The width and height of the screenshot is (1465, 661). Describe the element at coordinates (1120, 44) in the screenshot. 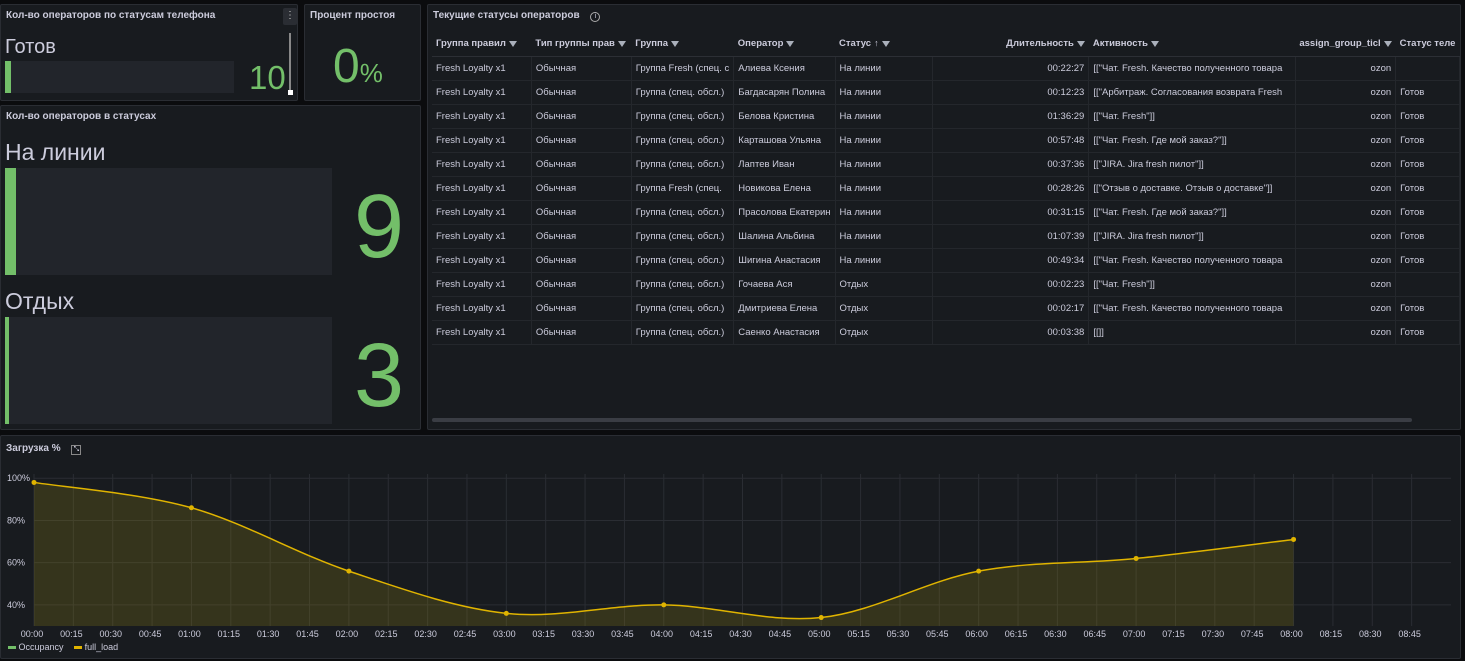

I see `column-header-label: Активность` at that location.